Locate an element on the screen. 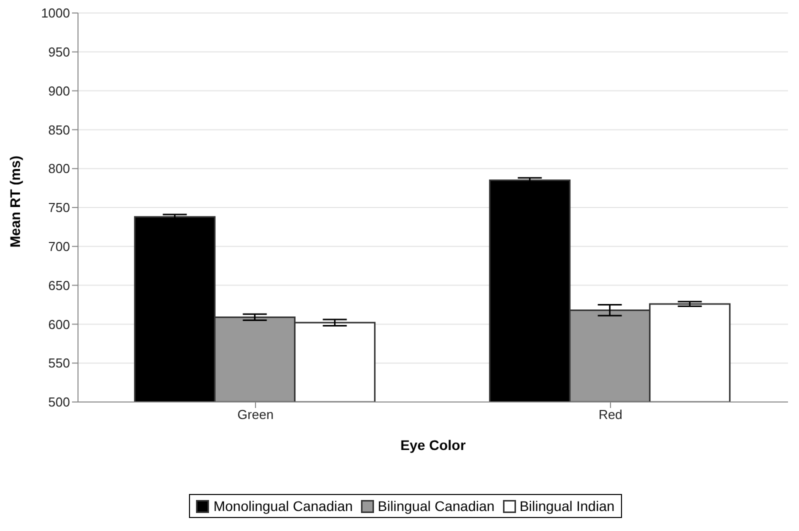  legend-label: Monolingual Canadian is located at coordinates (283, 506).